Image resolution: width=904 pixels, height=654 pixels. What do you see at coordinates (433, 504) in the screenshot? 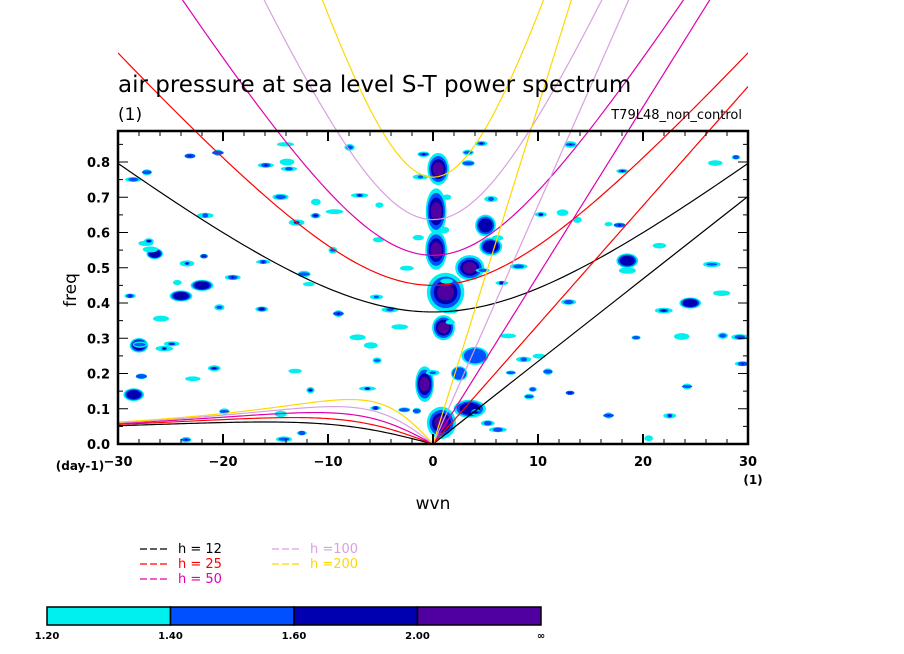
I see `x-axis-label: wvn` at bounding box center [433, 504].